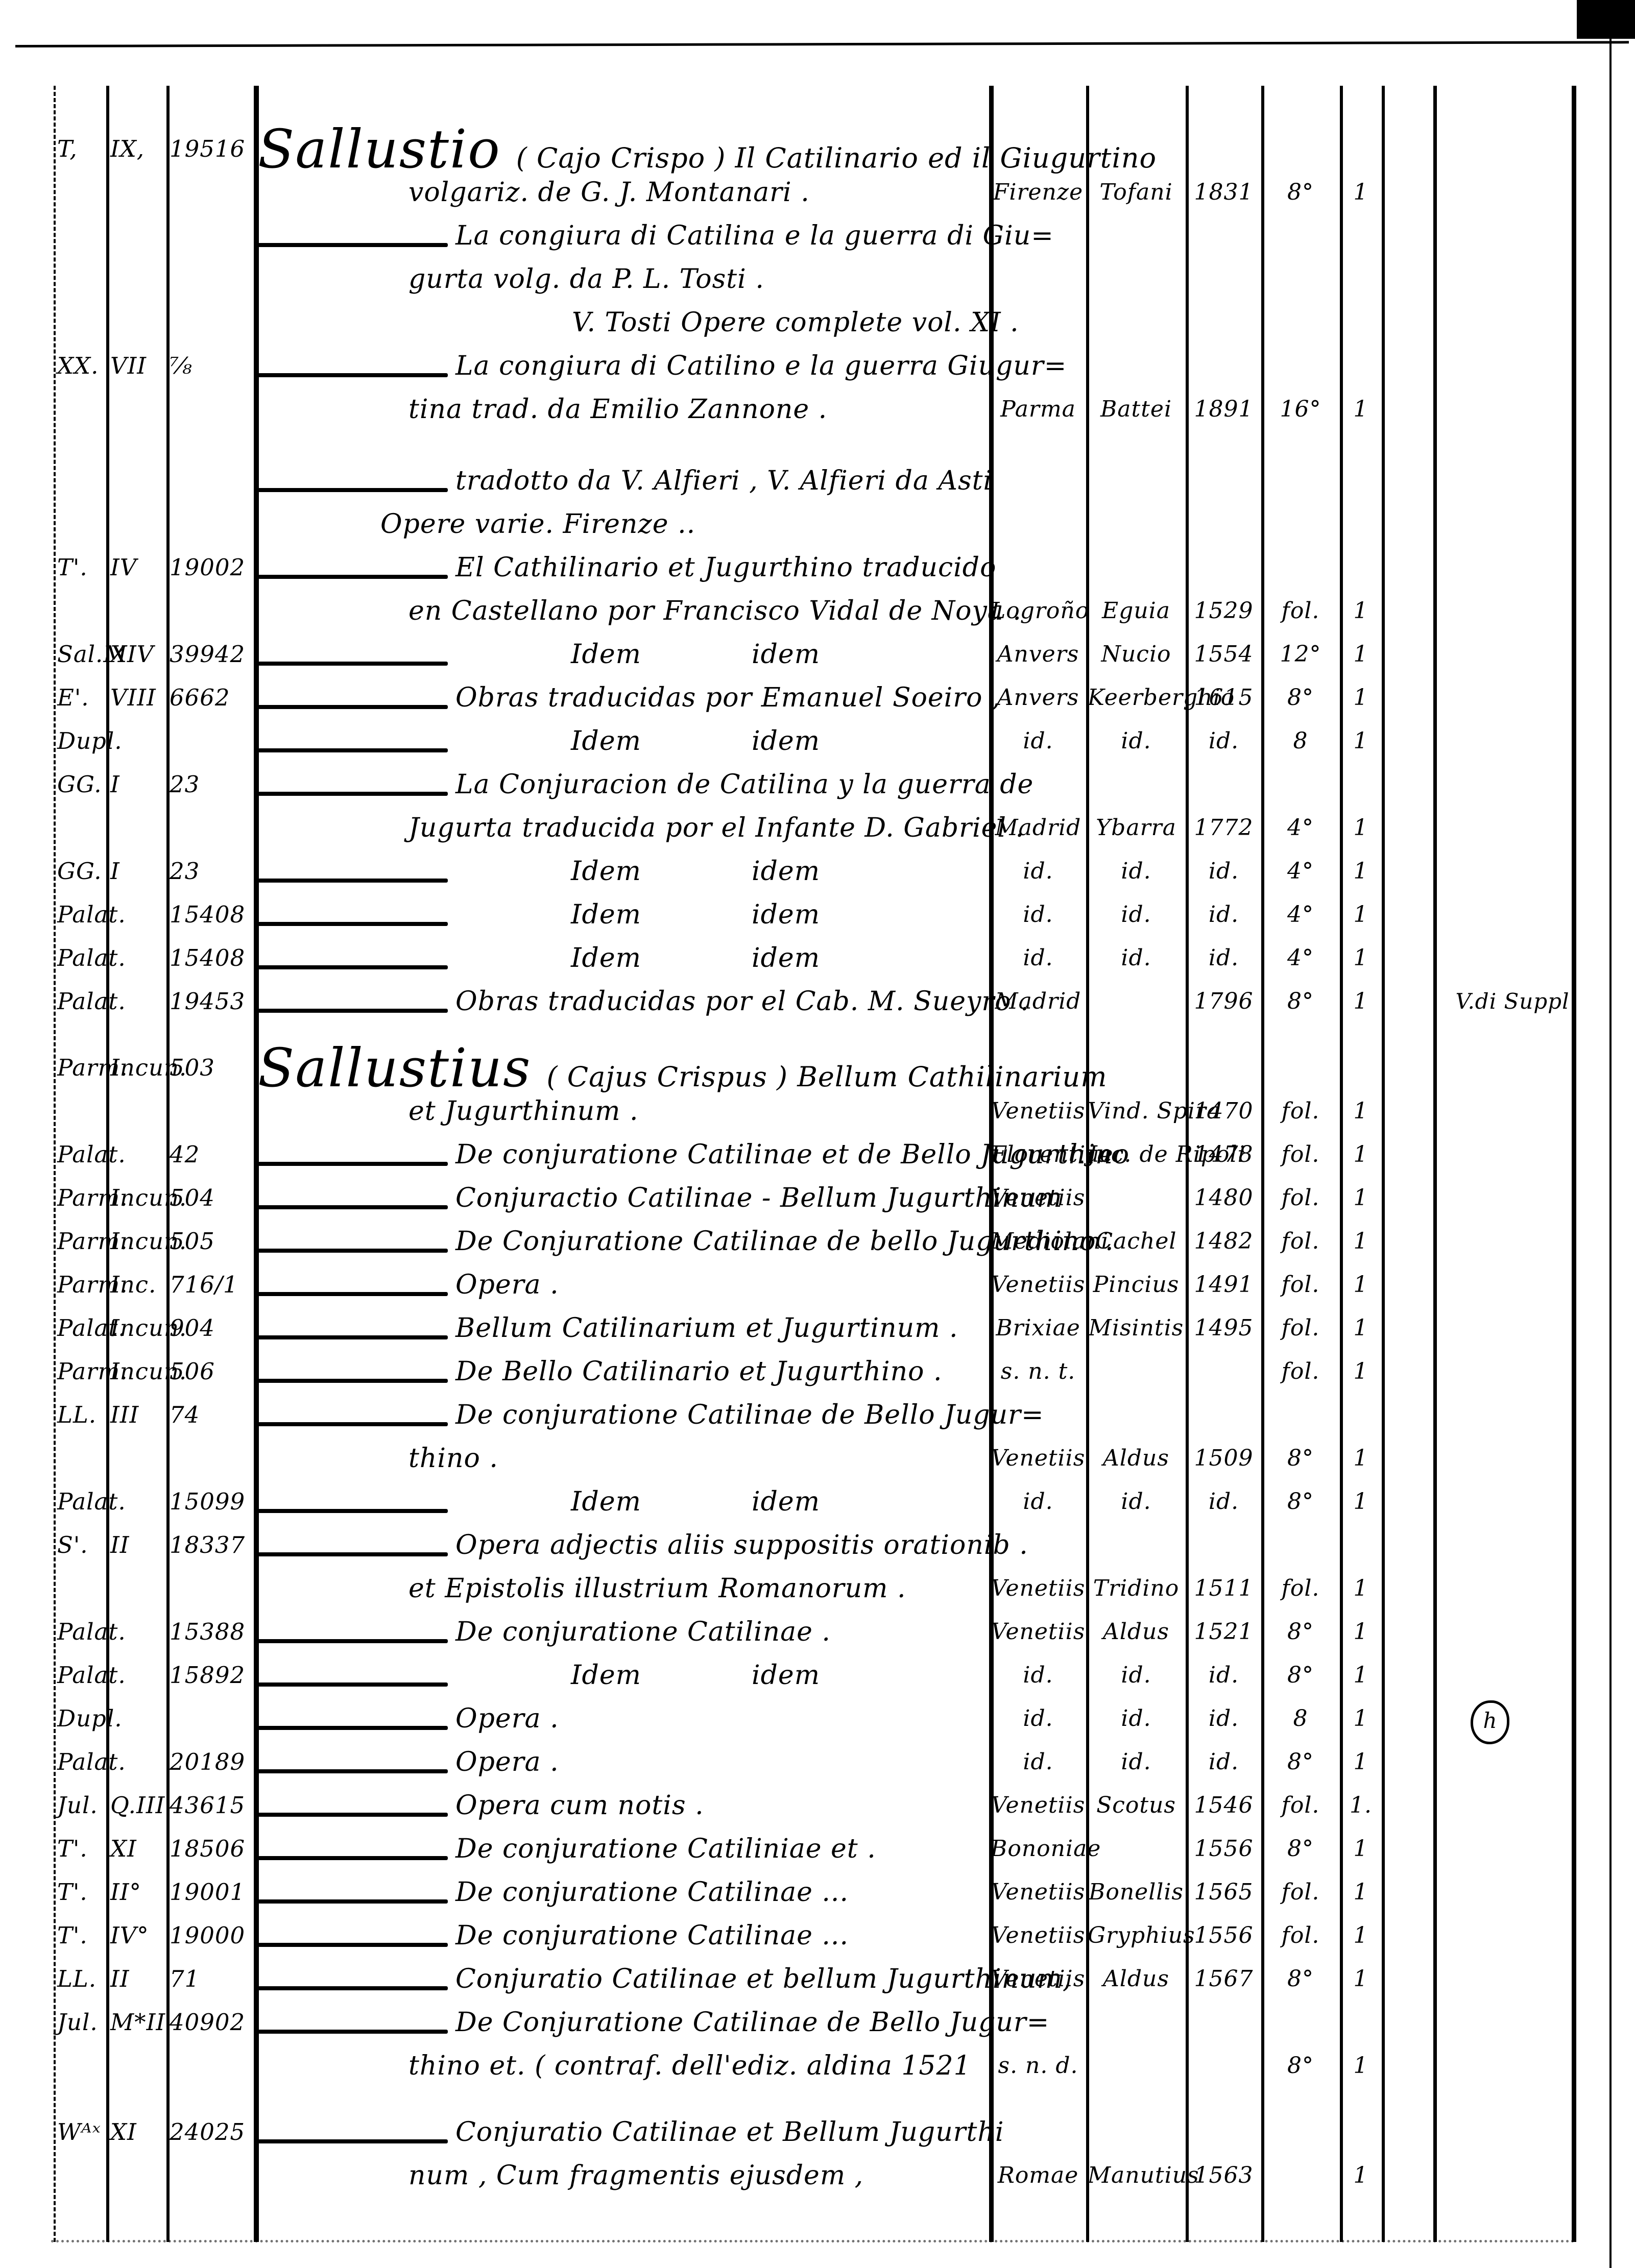  Describe the element at coordinates (1038, 1001) in the screenshot. I see `place-cell: Madrid` at that location.